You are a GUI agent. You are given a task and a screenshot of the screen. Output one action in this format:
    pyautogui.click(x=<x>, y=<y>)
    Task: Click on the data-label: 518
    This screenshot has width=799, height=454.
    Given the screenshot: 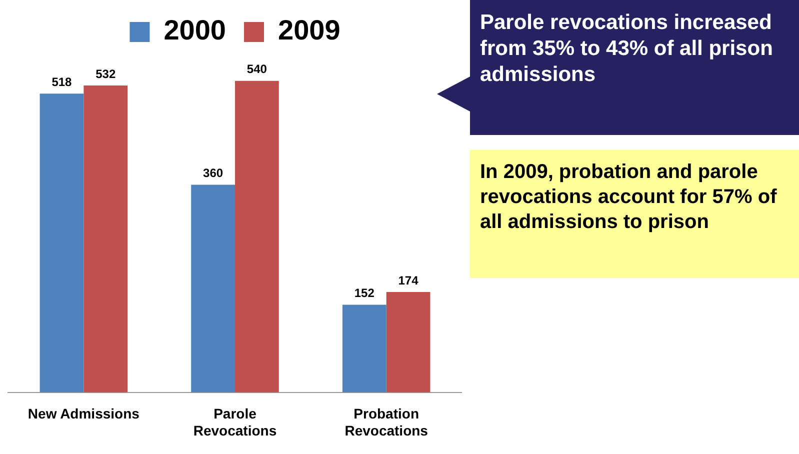 What is the action you would take?
    pyautogui.click(x=62, y=81)
    